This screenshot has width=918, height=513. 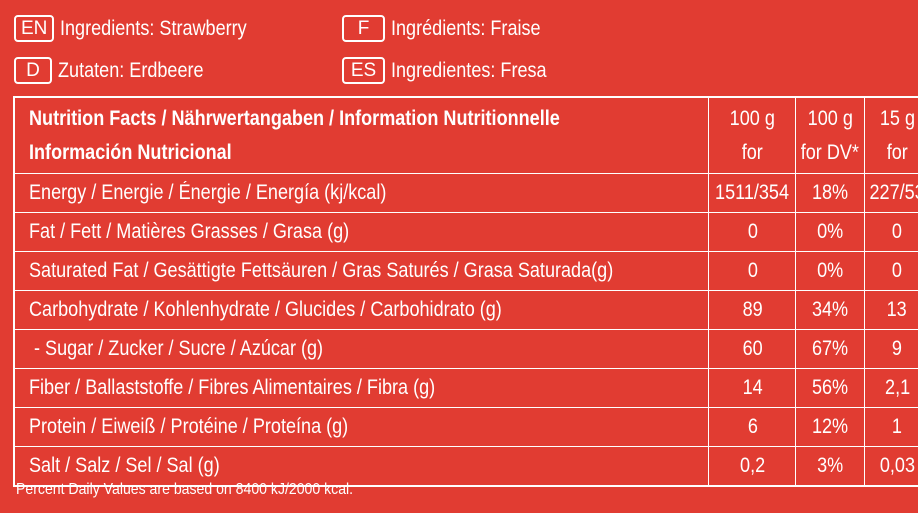 What do you see at coordinates (752, 387) in the screenshot?
I see `value-100g: 14` at bounding box center [752, 387].